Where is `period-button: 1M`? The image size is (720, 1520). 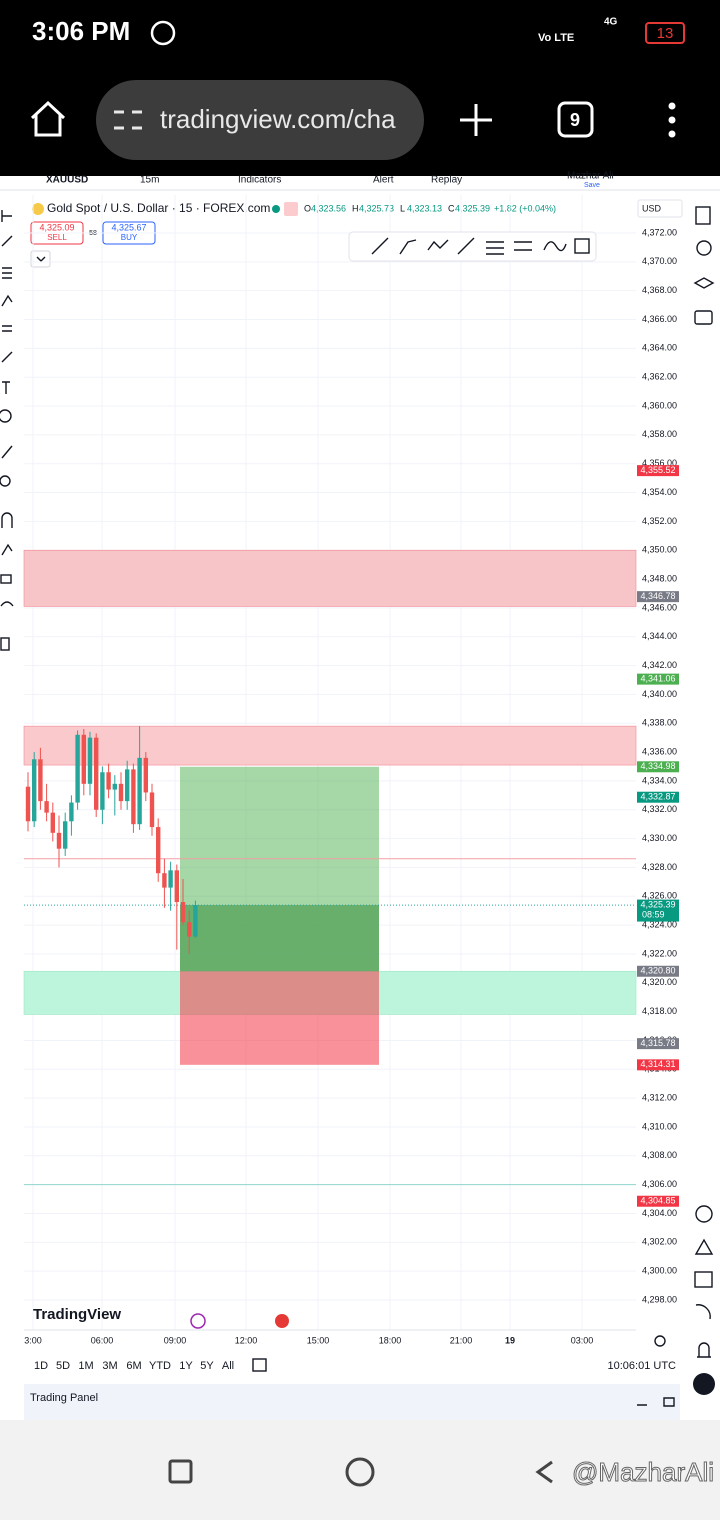 period-button: 1M is located at coordinates (85, 1366).